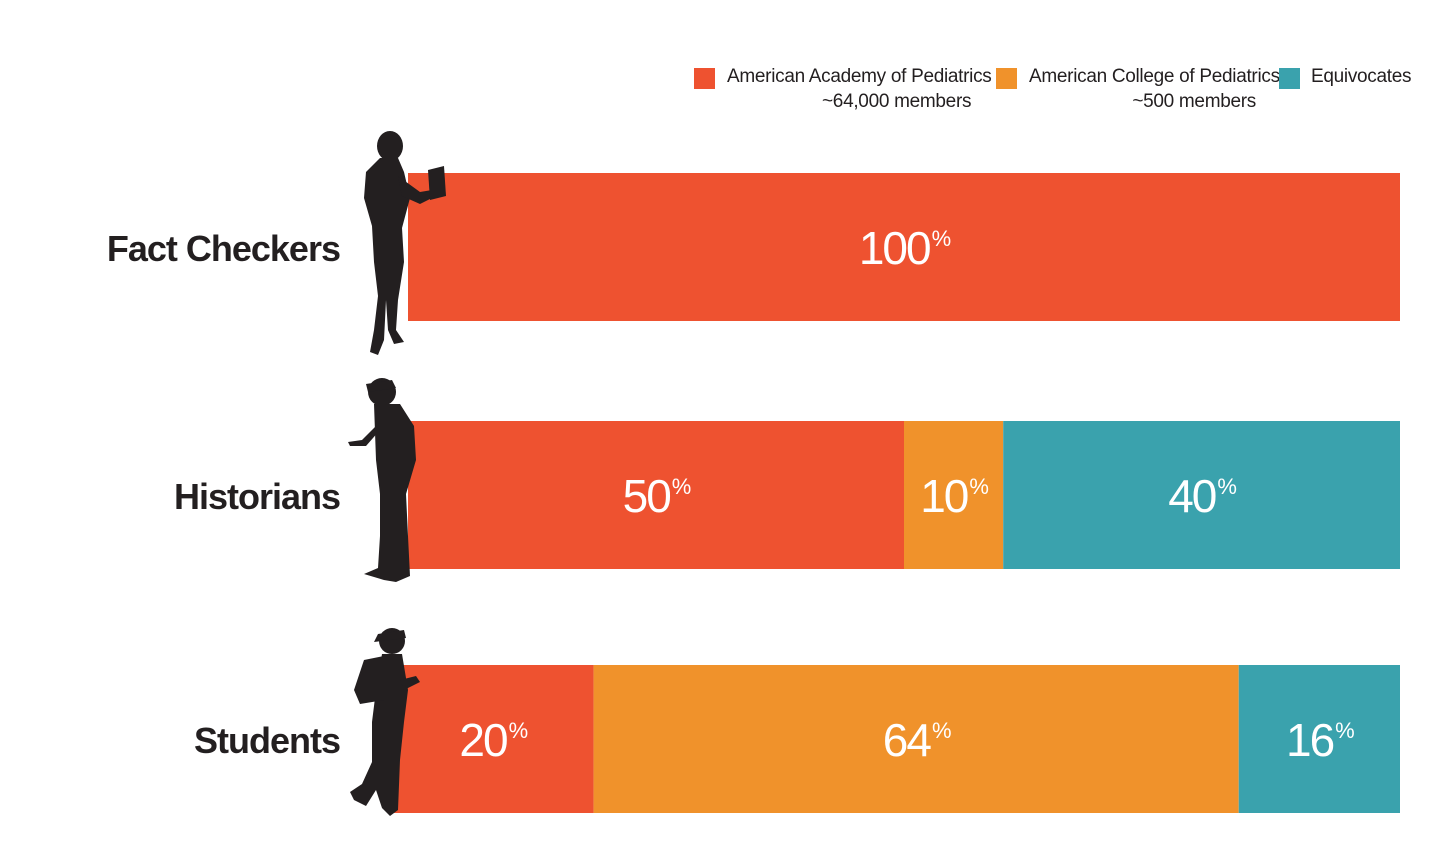  I want to click on student-with-phone-silhouette-icon, so click(385, 722).